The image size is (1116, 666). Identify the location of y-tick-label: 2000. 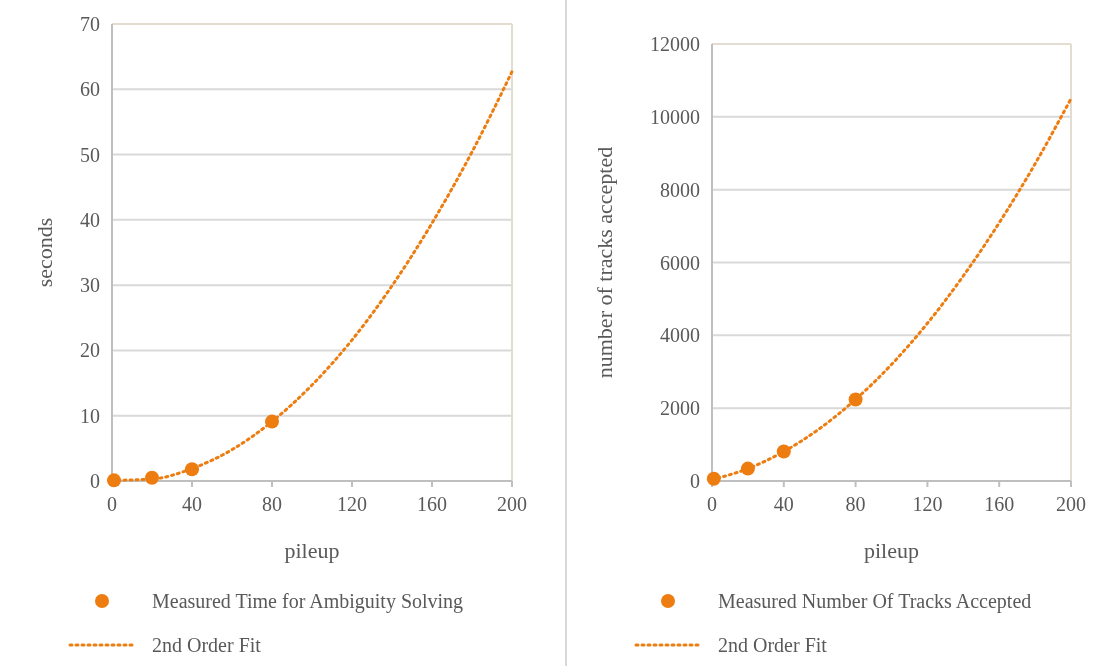
(680, 408).